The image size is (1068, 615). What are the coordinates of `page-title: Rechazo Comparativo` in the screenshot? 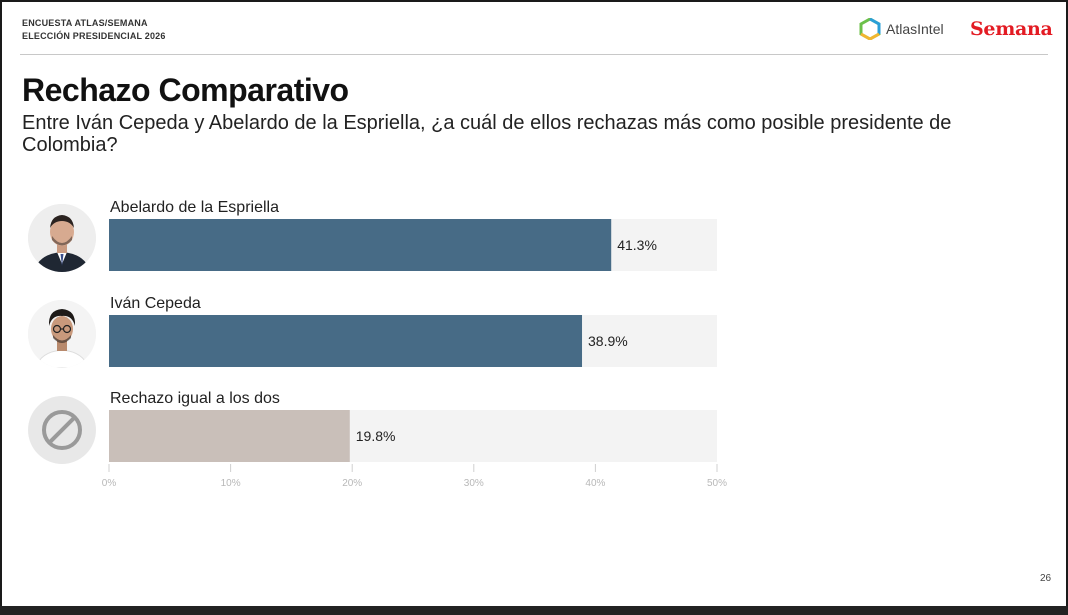 It's located at (185, 90).